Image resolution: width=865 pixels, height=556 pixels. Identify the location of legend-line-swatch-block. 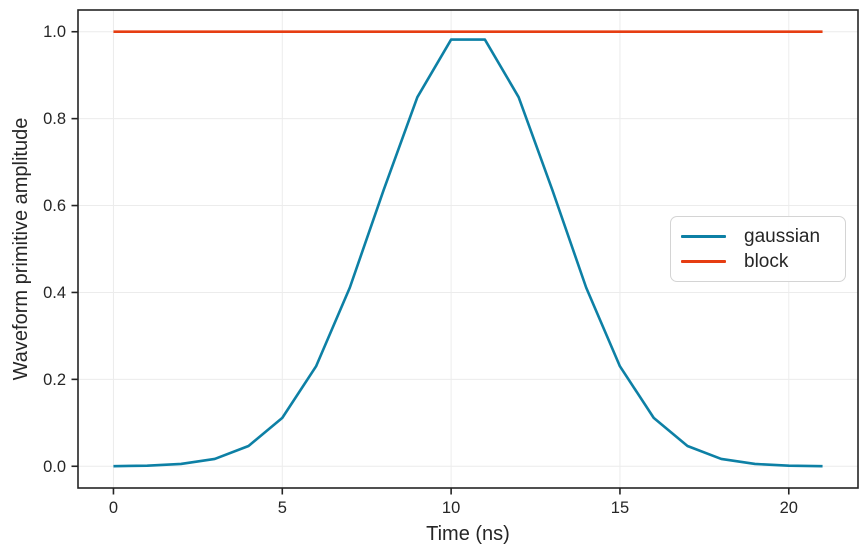
(703, 261).